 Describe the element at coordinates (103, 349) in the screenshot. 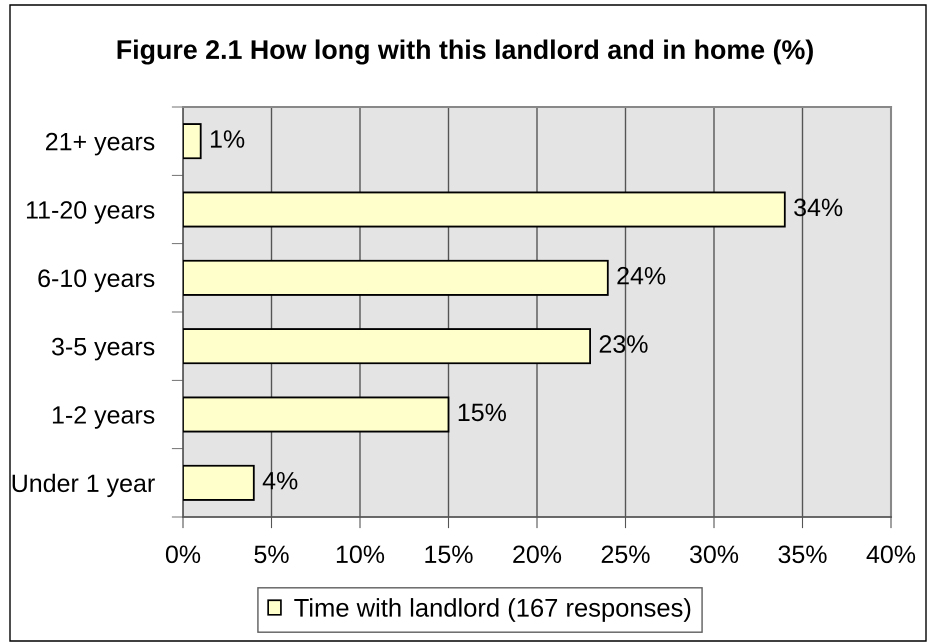

I see `y-tick-label: 3-5 years` at that location.